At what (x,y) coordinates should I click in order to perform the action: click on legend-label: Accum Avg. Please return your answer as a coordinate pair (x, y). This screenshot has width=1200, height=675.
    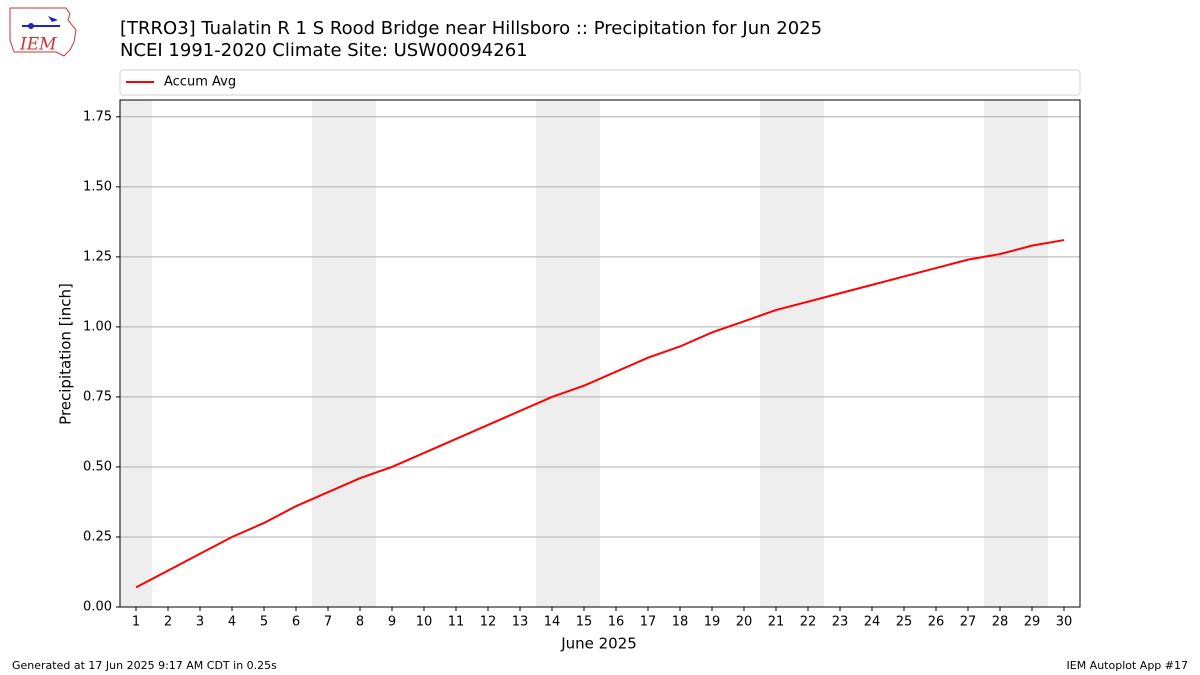
    Looking at the image, I should click on (200, 82).